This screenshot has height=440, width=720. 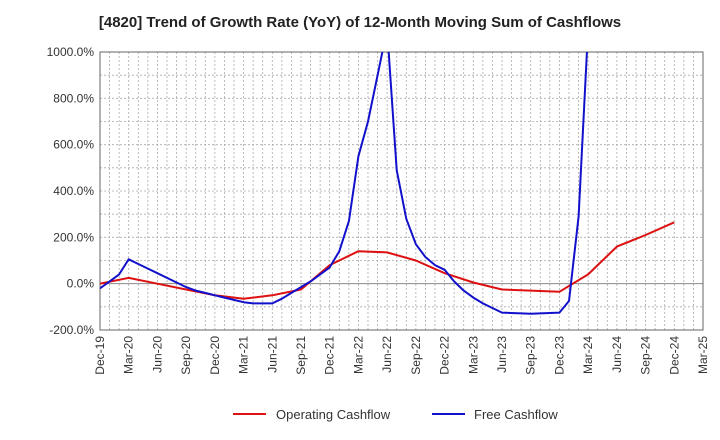 What do you see at coordinates (516, 414) in the screenshot?
I see `legend-label-free-cashflow: Free Cashflow` at bounding box center [516, 414].